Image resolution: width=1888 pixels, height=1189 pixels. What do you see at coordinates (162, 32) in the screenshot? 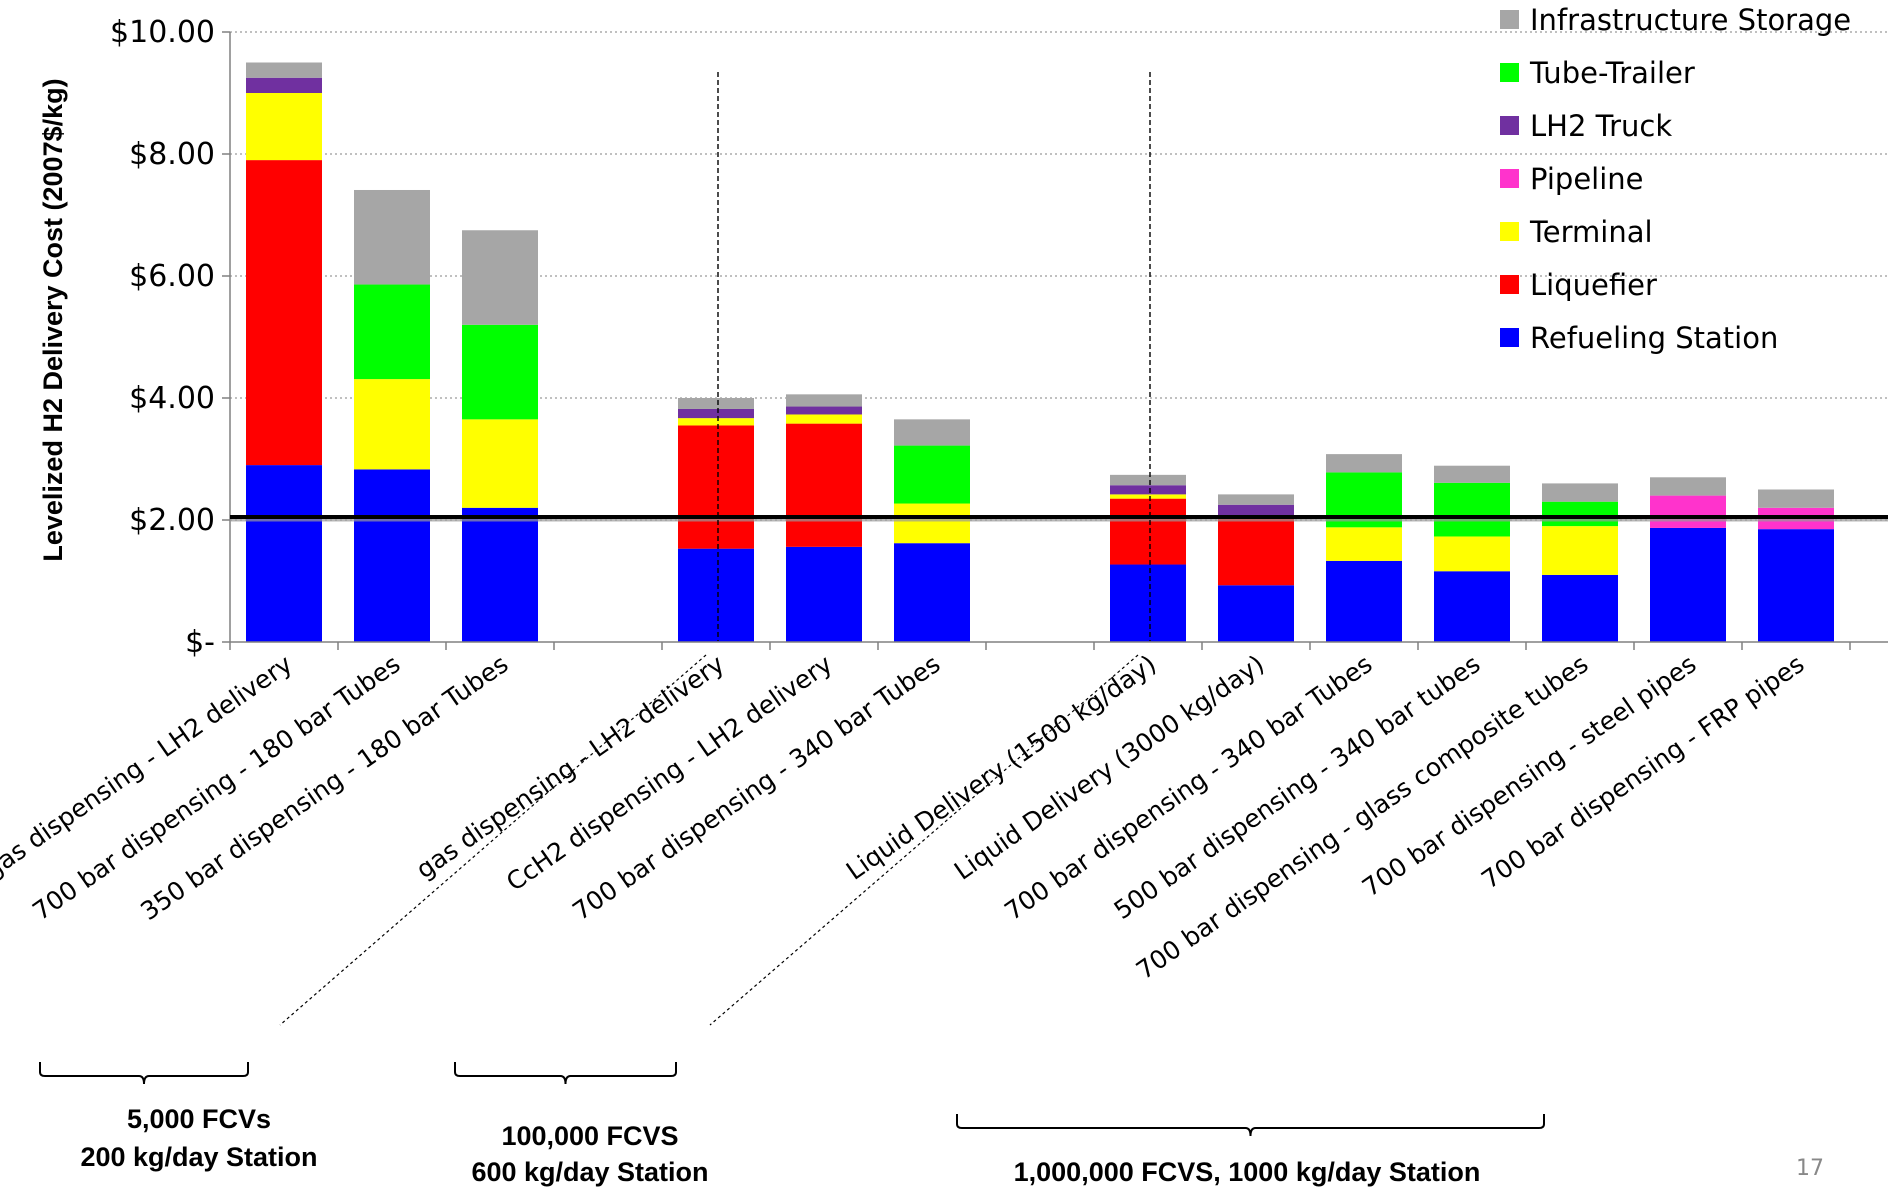
I see `y-tick-label: $10.00` at bounding box center [162, 32].